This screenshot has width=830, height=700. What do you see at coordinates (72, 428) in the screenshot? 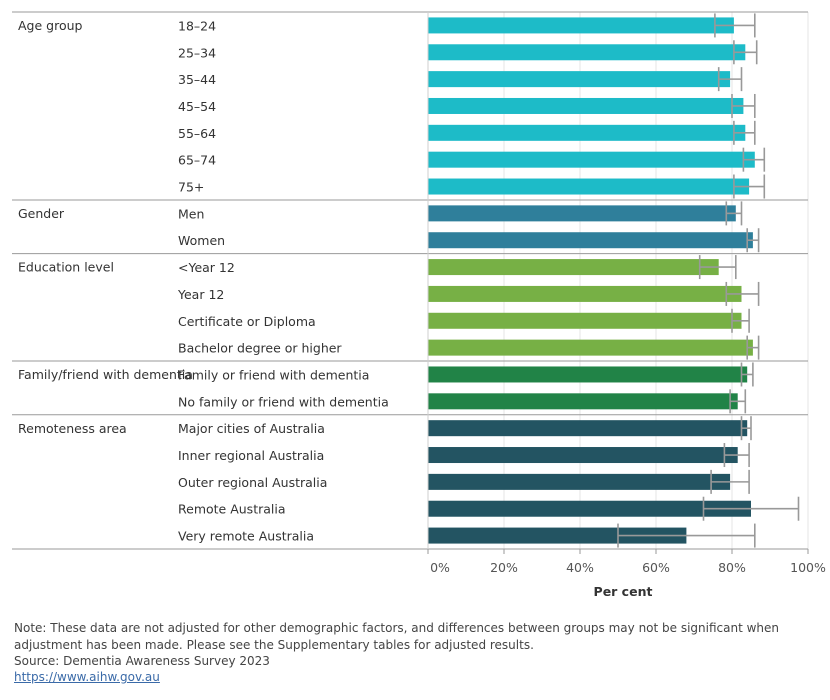
I see `group-label: Remoteness area` at bounding box center [72, 428].